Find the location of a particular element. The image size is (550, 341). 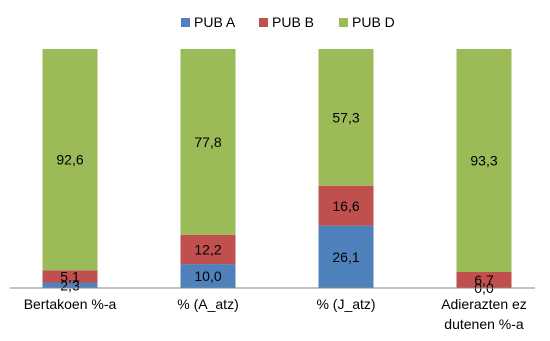

data-label-4-2: 6,7 is located at coordinates (484, 280).